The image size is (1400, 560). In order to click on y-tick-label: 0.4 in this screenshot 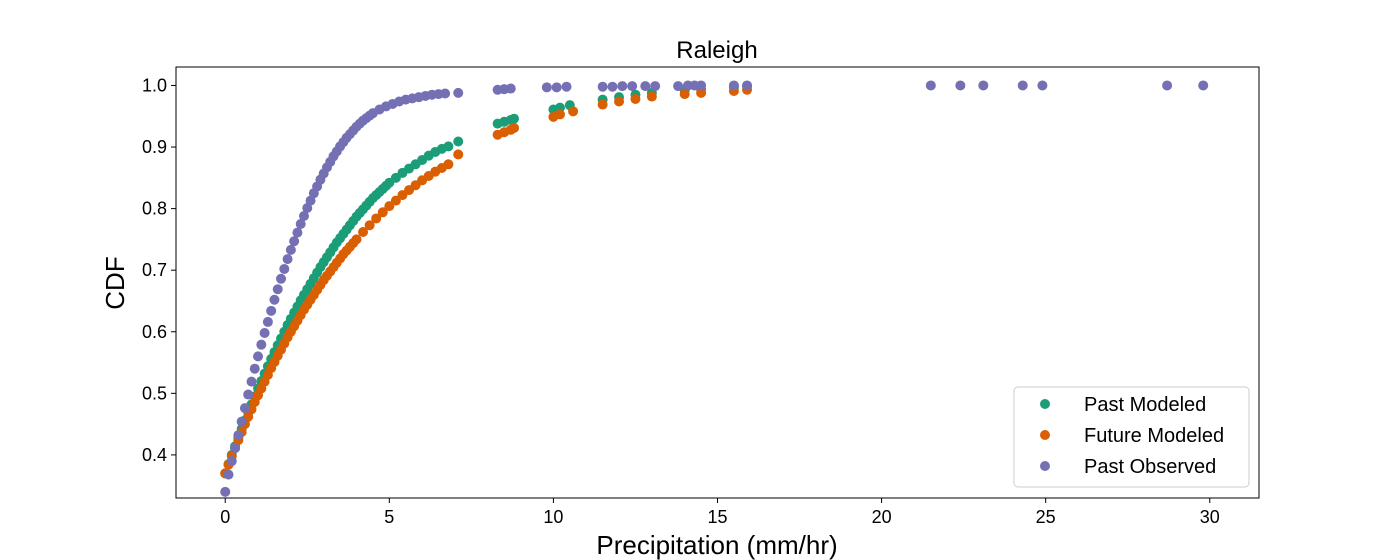, I will do `click(154, 455)`.